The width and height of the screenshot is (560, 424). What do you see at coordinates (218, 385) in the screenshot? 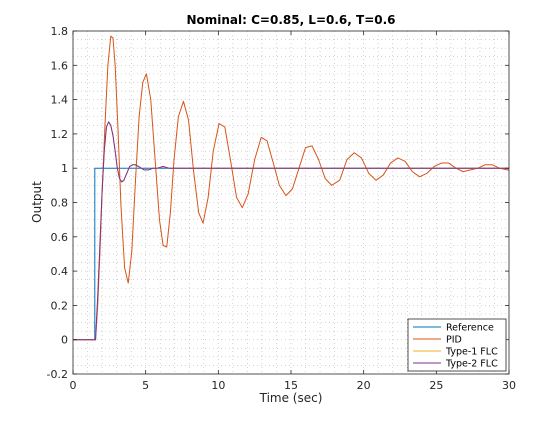
I see `x-tick-label: 10` at bounding box center [218, 385].